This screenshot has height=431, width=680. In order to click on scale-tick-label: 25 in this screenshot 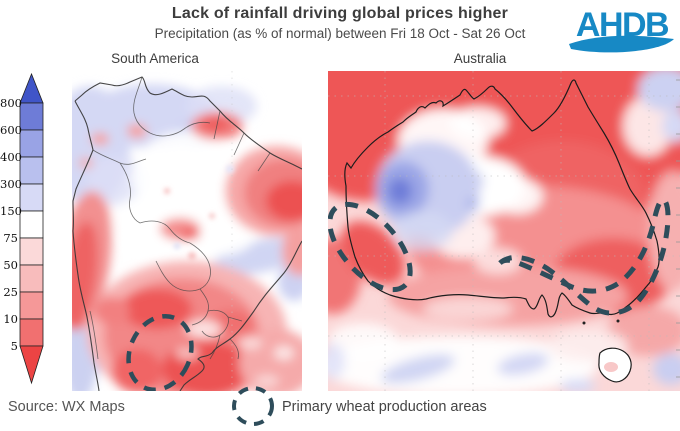, I will do `click(10, 292)`.